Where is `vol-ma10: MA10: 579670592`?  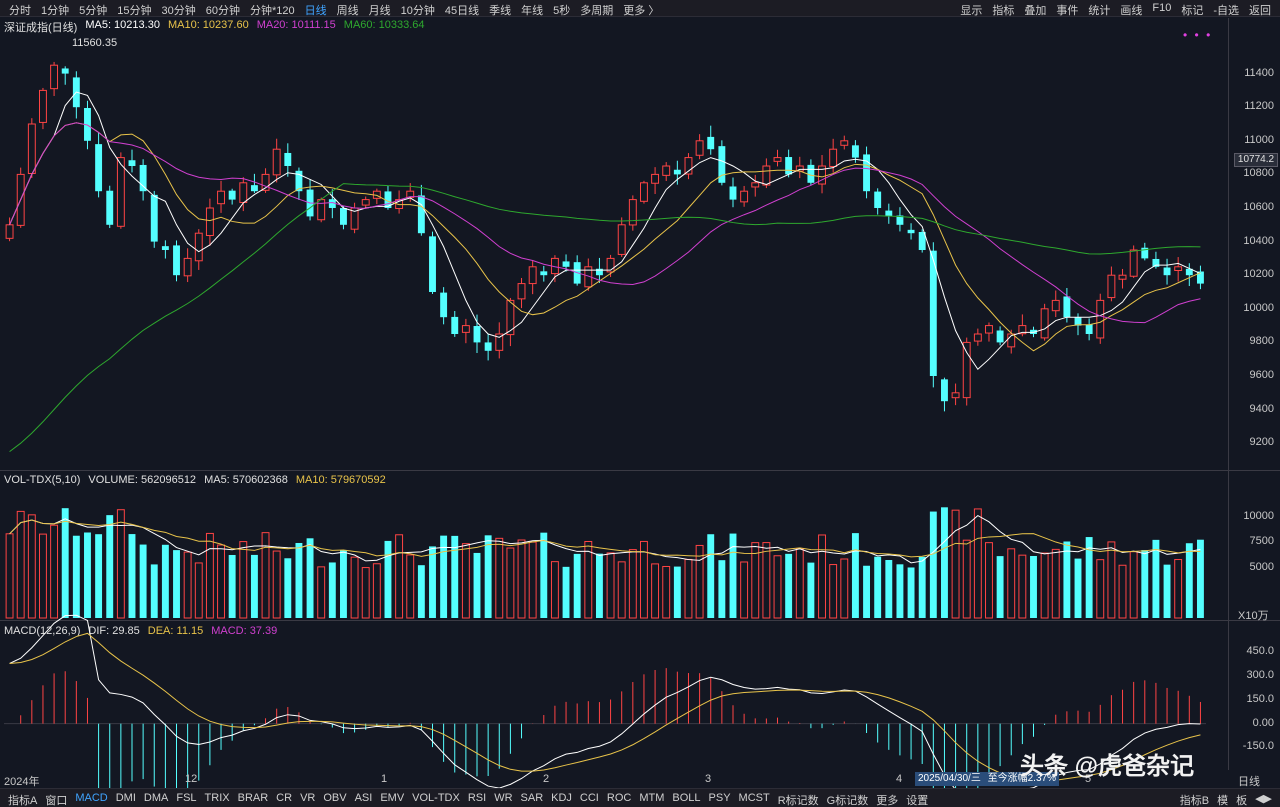
vol-ma10: MA10: 579670592 is located at coordinates (340, 480).